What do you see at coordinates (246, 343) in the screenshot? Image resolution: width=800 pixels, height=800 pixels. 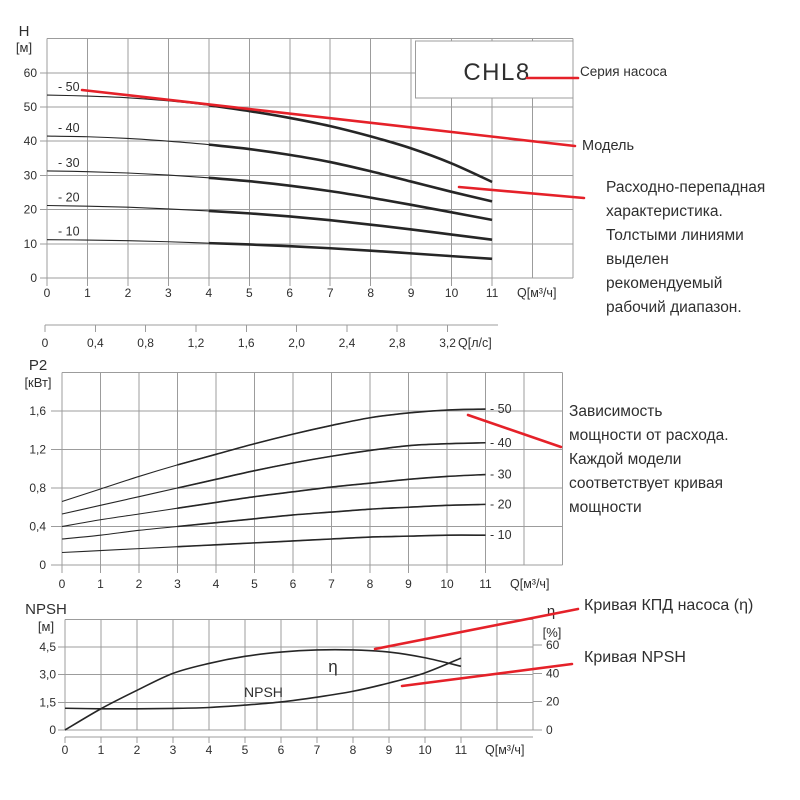 I see `flow-scale-tick-label: 1,6` at bounding box center [246, 343].